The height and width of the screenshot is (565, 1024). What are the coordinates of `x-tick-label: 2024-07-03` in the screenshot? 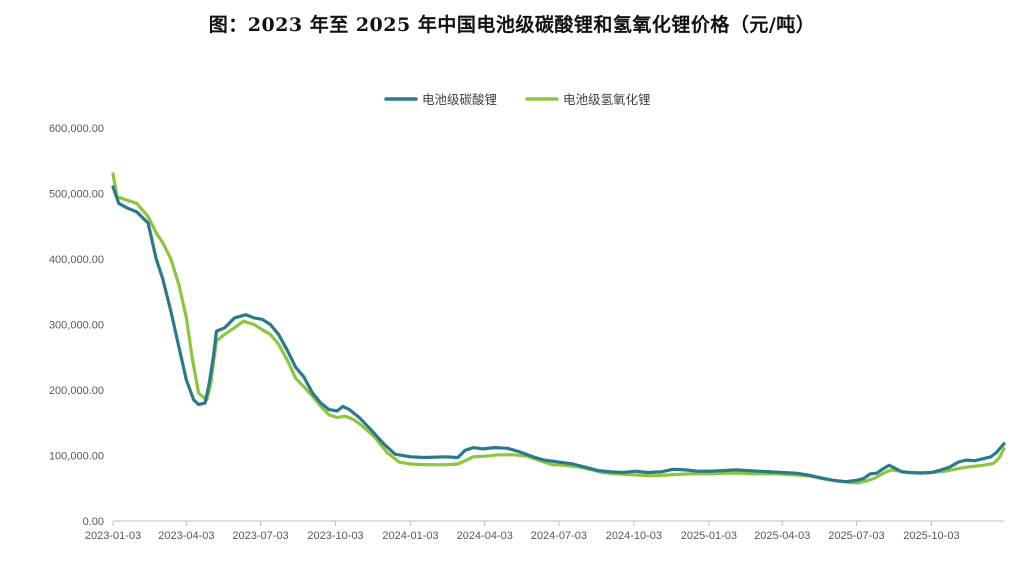 It's located at (559, 536).